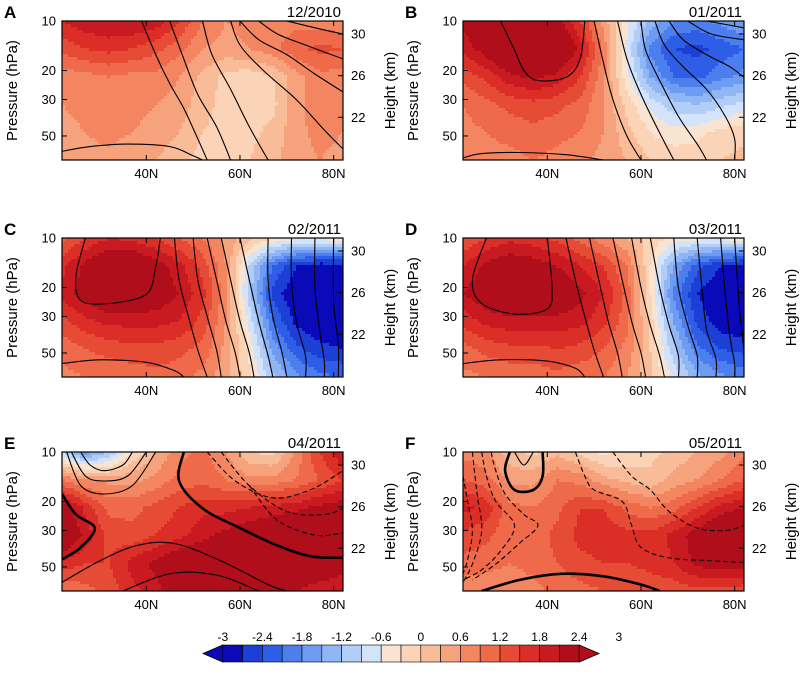  I want to click on y-tick-label-right: 22, so click(358, 117).